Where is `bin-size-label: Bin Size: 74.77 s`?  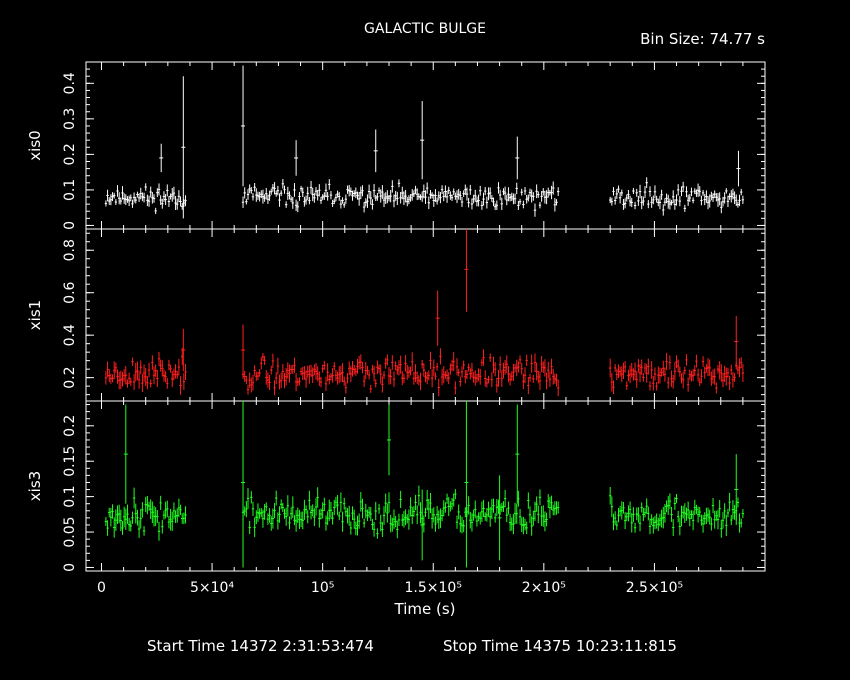 bin-size-label: Bin Size: 74.77 s is located at coordinates (702, 39).